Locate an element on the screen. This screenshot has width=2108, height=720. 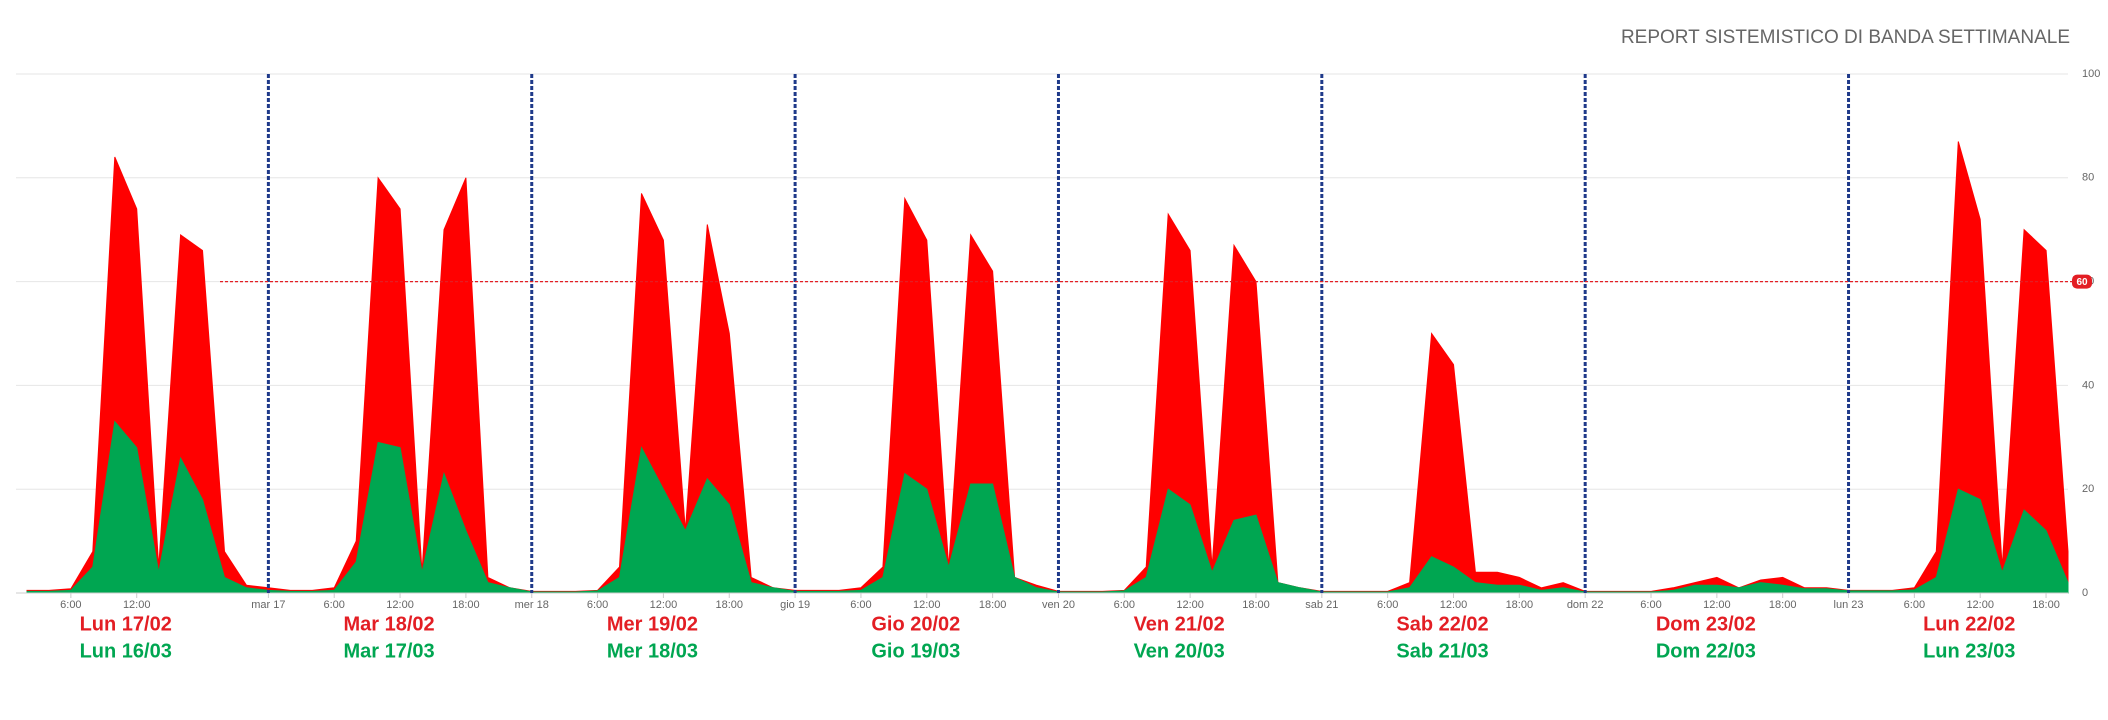
chart-title: REPORT SISTEMISTICO DI BANDA SETTIMANALE is located at coordinates (1845, 37).